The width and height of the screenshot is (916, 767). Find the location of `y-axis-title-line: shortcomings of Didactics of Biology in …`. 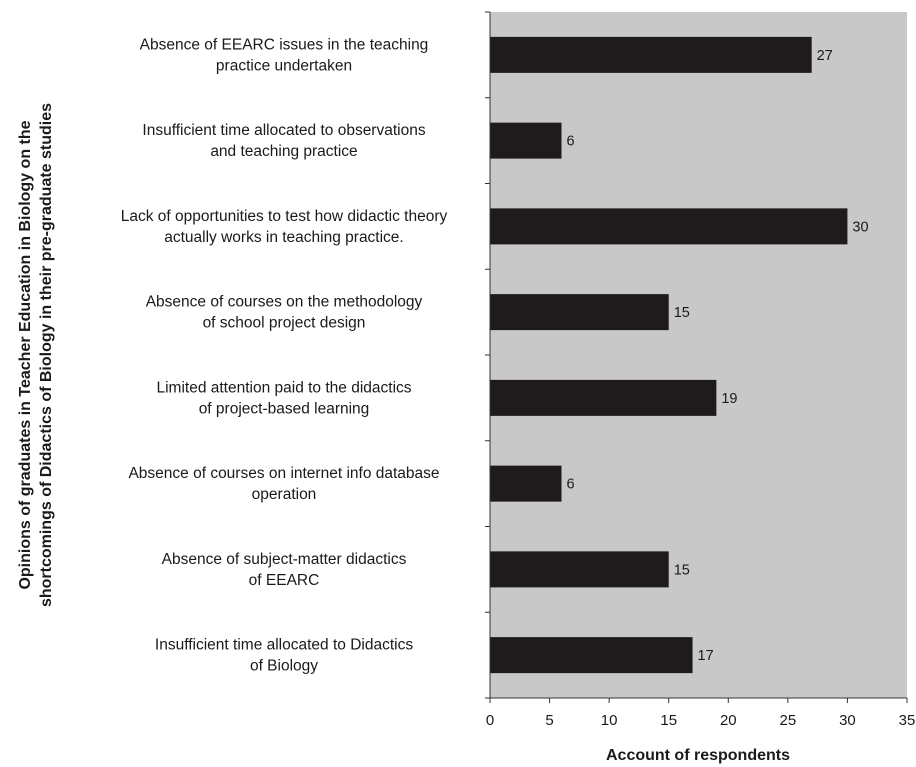

y-axis-title-line: shortcomings of Didactics of Biology in … is located at coordinates (46, 355).